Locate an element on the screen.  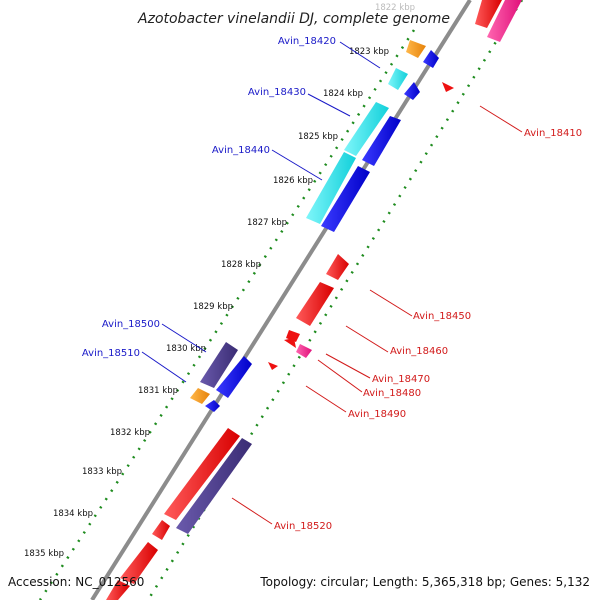
gene-label: Avin_18490 is located at coordinates (377, 414).